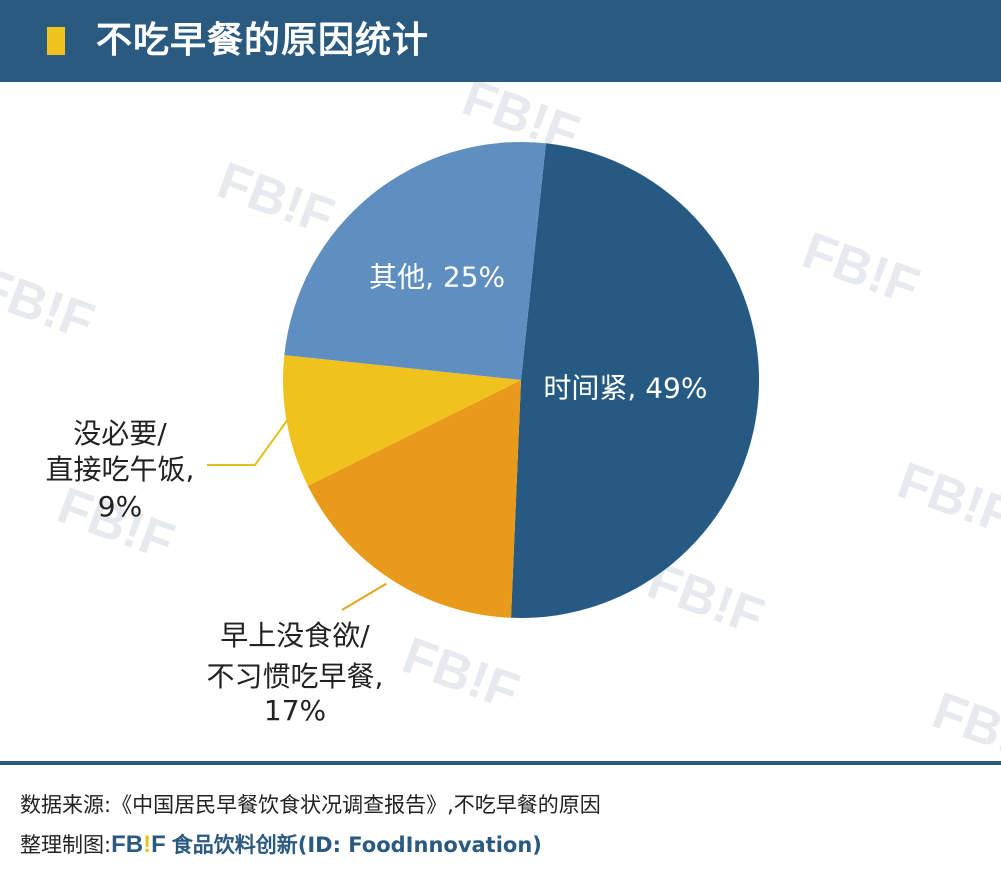 Image resolution: width=1001 pixels, height=878 pixels. Describe the element at coordinates (158, 844) in the screenshot. I see `brand-logo-b: F` at that location.